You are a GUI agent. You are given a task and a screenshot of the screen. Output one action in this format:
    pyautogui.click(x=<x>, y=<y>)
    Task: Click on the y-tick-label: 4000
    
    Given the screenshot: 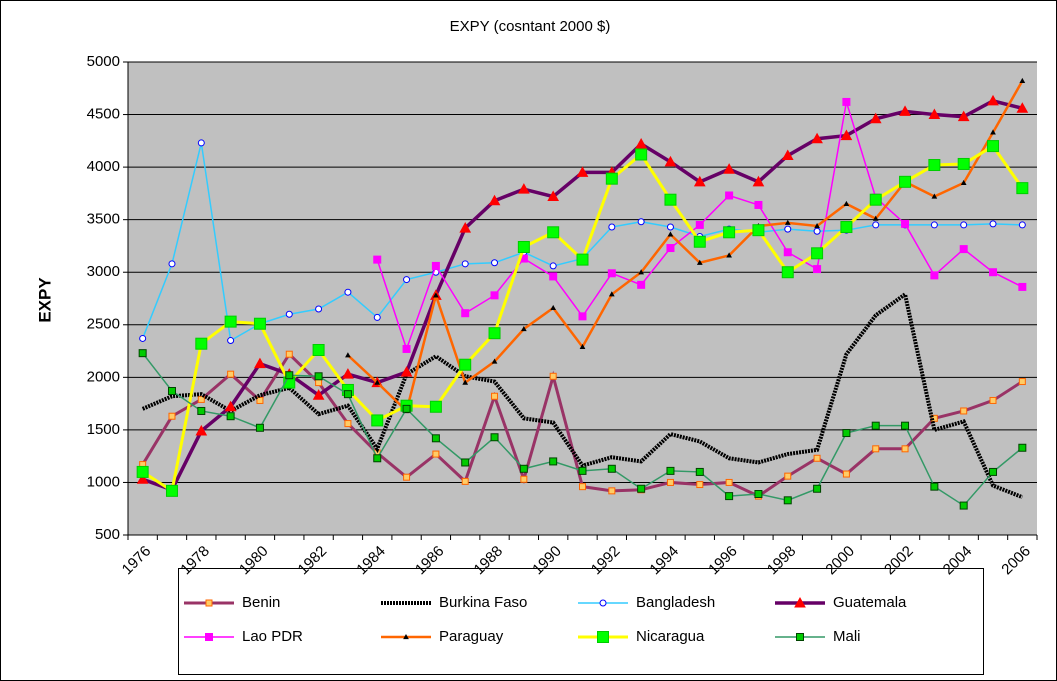 What is the action you would take?
    pyautogui.click(x=103, y=166)
    